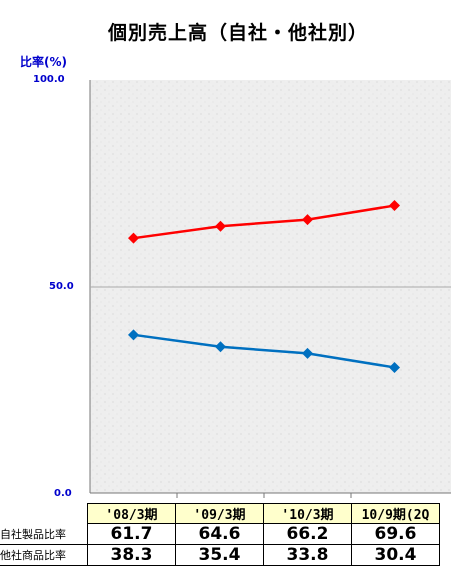 This screenshot has width=451, height=566. I want to click on data-table-row: 自社製品比率 61.7 64.6 66.2 69.6, so click(220, 534).